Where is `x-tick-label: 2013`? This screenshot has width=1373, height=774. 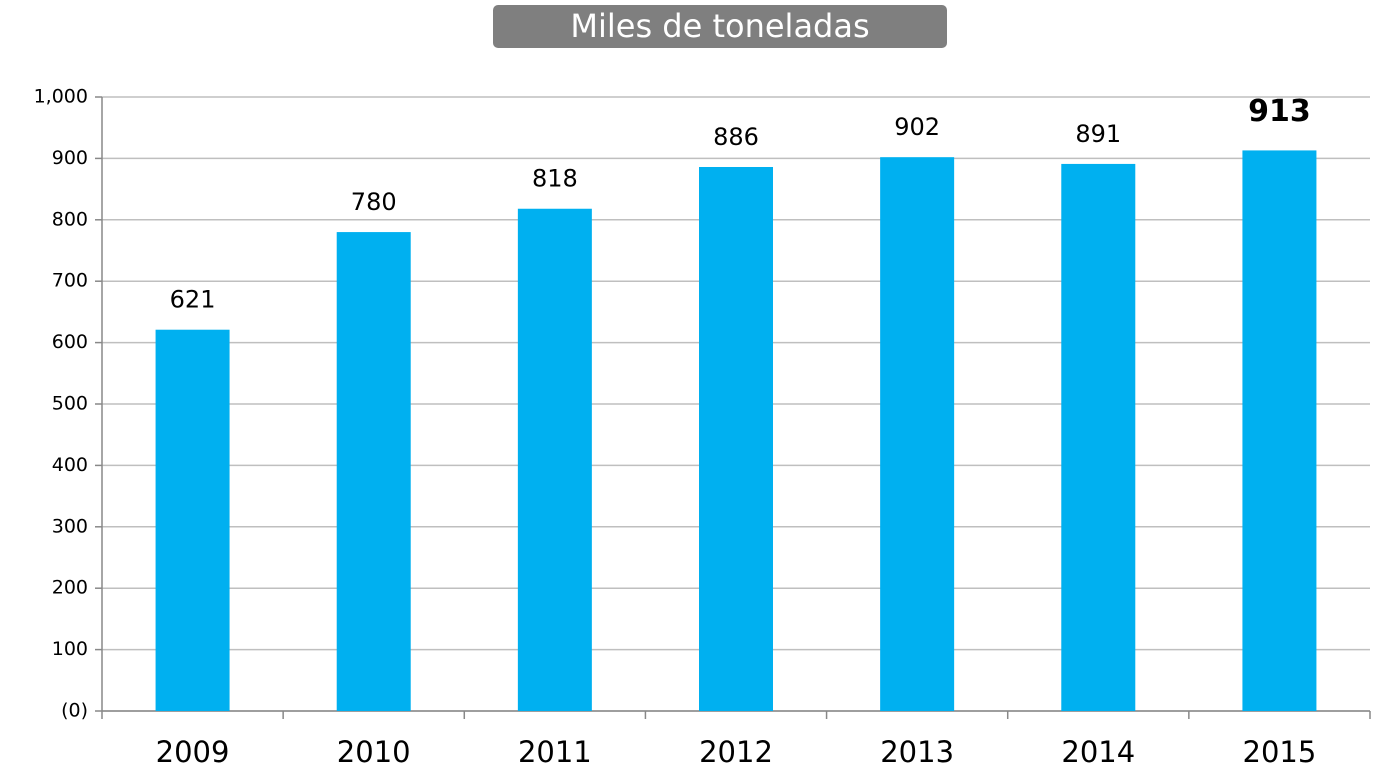
x-tick-label: 2013 is located at coordinates (917, 752).